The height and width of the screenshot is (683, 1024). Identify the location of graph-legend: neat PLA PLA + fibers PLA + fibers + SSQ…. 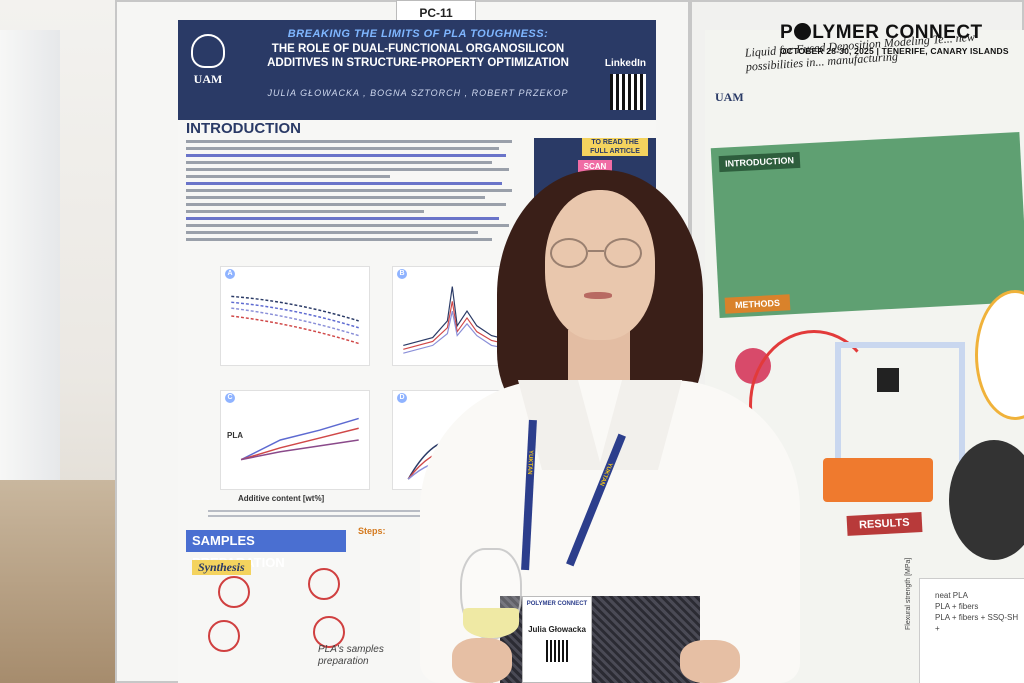
(977, 612).